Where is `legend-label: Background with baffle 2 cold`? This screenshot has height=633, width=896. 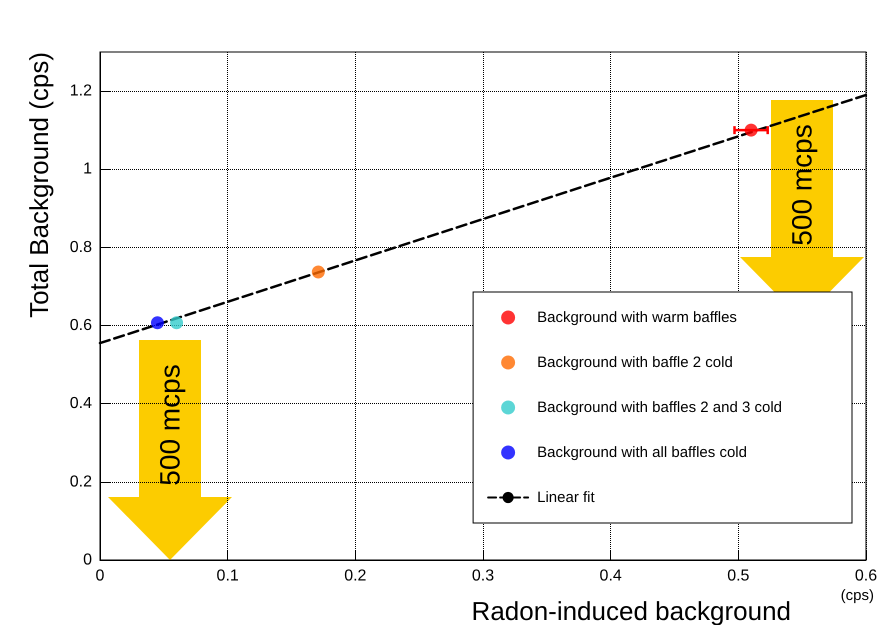
legend-label: Background with baffle 2 cold is located at coordinates (635, 362).